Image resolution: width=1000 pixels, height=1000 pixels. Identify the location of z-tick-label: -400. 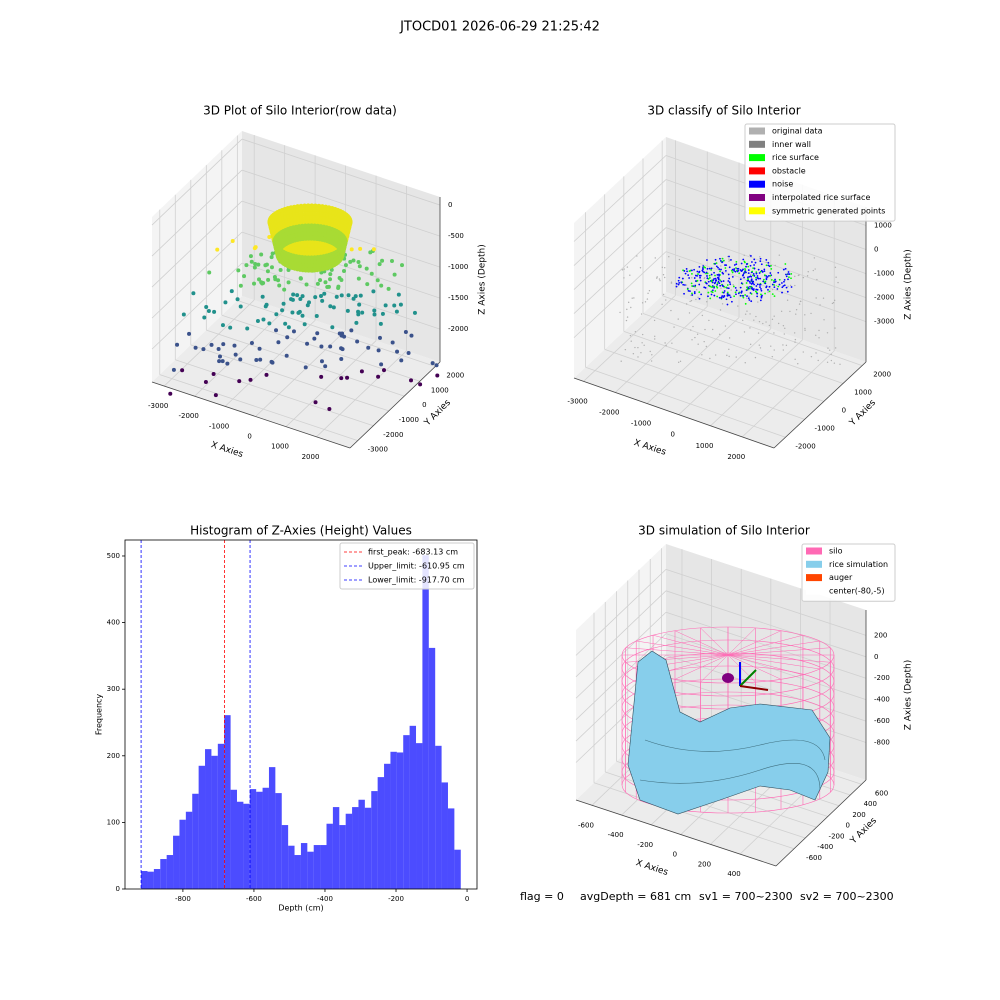
(882, 700).